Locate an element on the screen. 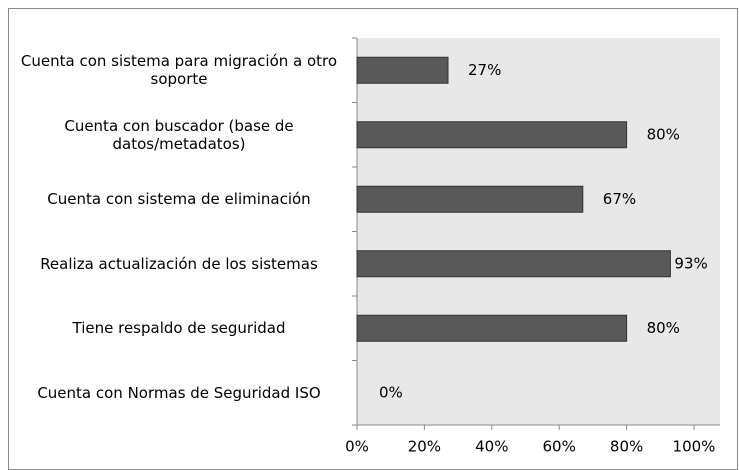  category-label: Realiza actualización de los sistemas is located at coordinates (179, 263).